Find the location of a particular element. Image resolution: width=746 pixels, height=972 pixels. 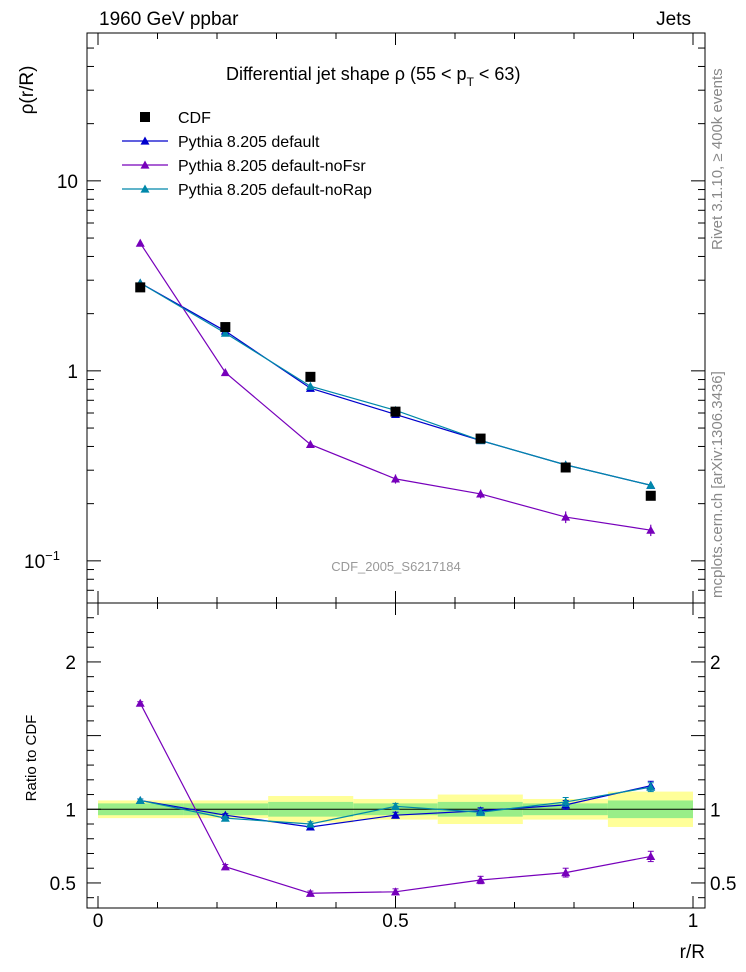

legend-label-data: CDF is located at coordinates (194, 118).